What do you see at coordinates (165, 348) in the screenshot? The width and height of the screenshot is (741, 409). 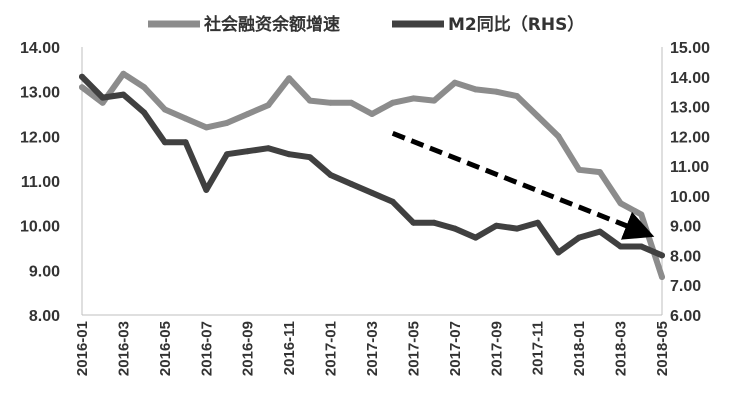 I see `x-tick-label: 2016-05` at bounding box center [165, 348].